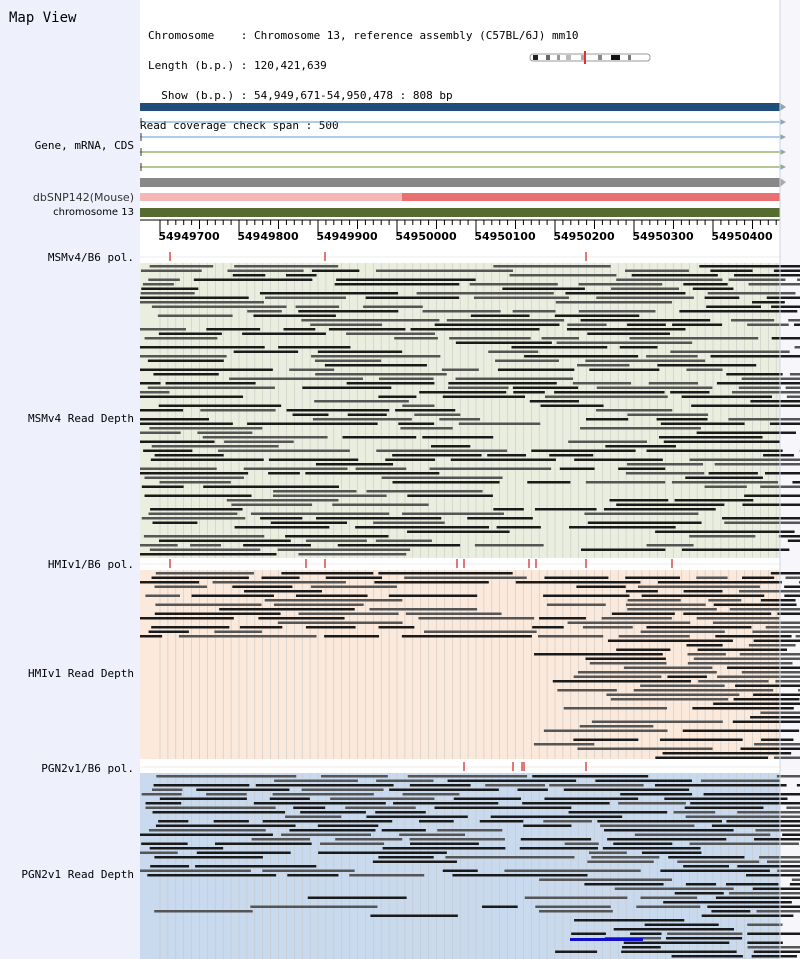  I want to click on axis-tick-label: 54949800, so click(268, 236).